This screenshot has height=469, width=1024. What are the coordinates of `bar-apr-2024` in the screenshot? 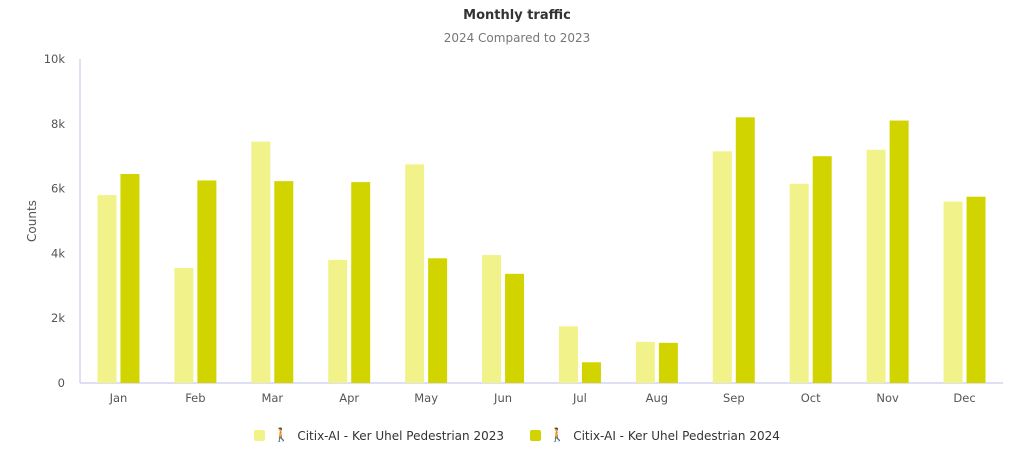 It's located at (361, 282).